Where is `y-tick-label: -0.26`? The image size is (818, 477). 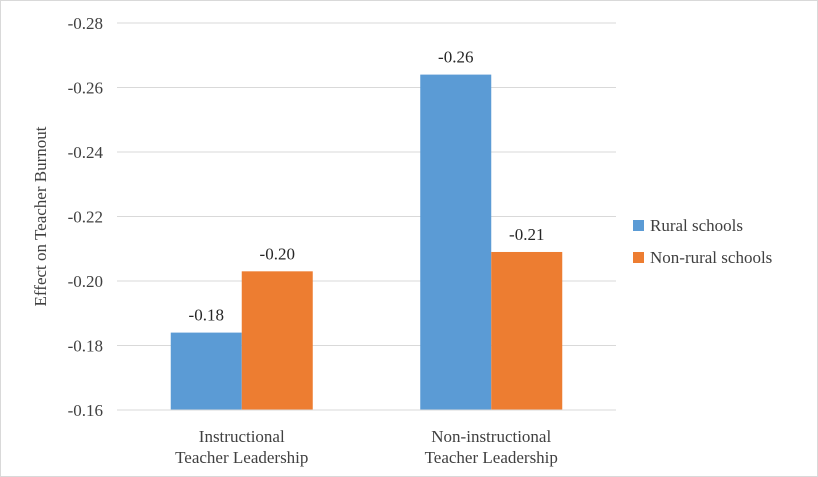 y-tick-label: -0.26 is located at coordinates (85, 88).